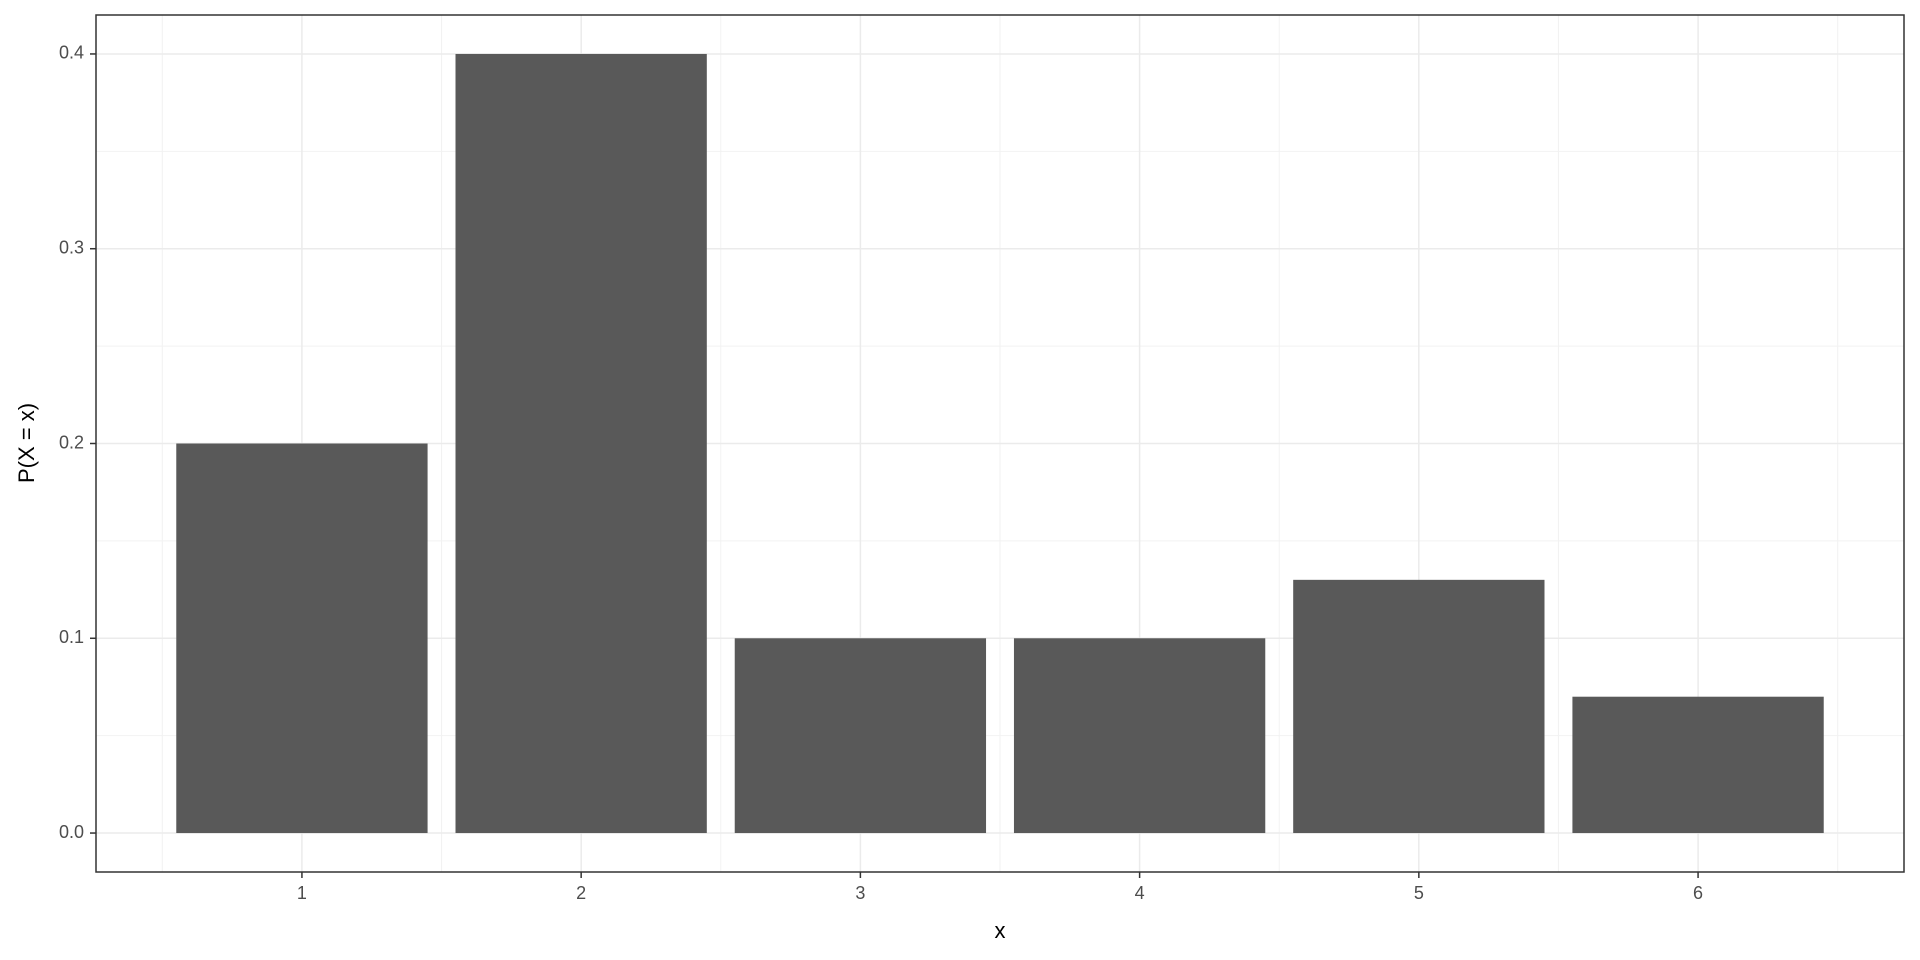  I want to click on x-axis-title: x, so click(1000, 930).